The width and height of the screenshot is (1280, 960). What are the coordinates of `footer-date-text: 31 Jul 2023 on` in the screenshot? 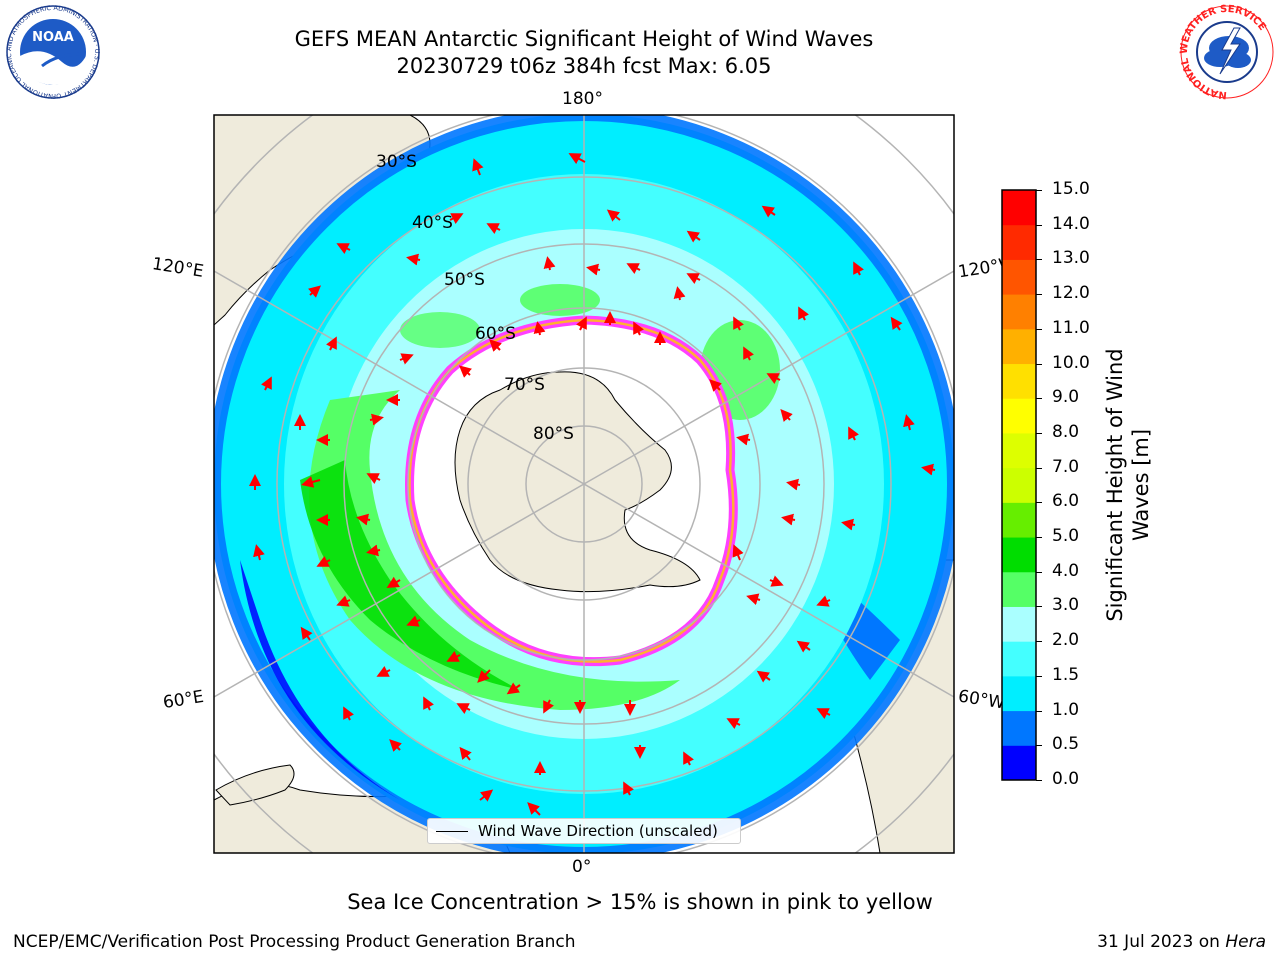 It's located at (1161, 942).